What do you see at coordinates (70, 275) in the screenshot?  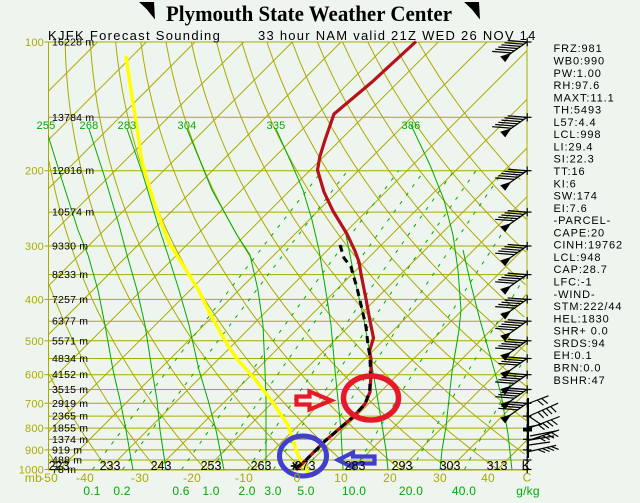 I see `svg-text: 8233 m` at bounding box center [70, 275].